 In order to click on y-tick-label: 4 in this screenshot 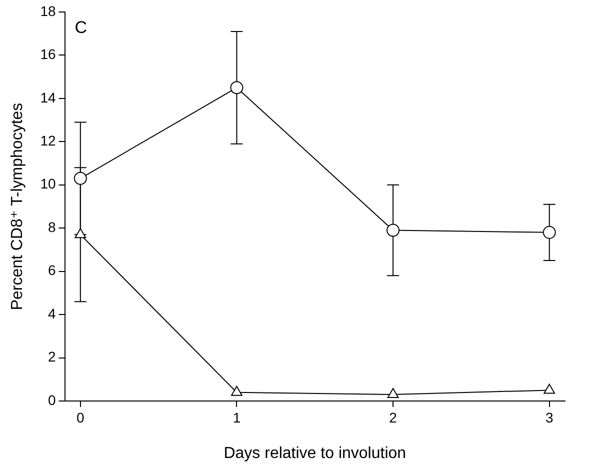, I will do `click(52, 313)`.